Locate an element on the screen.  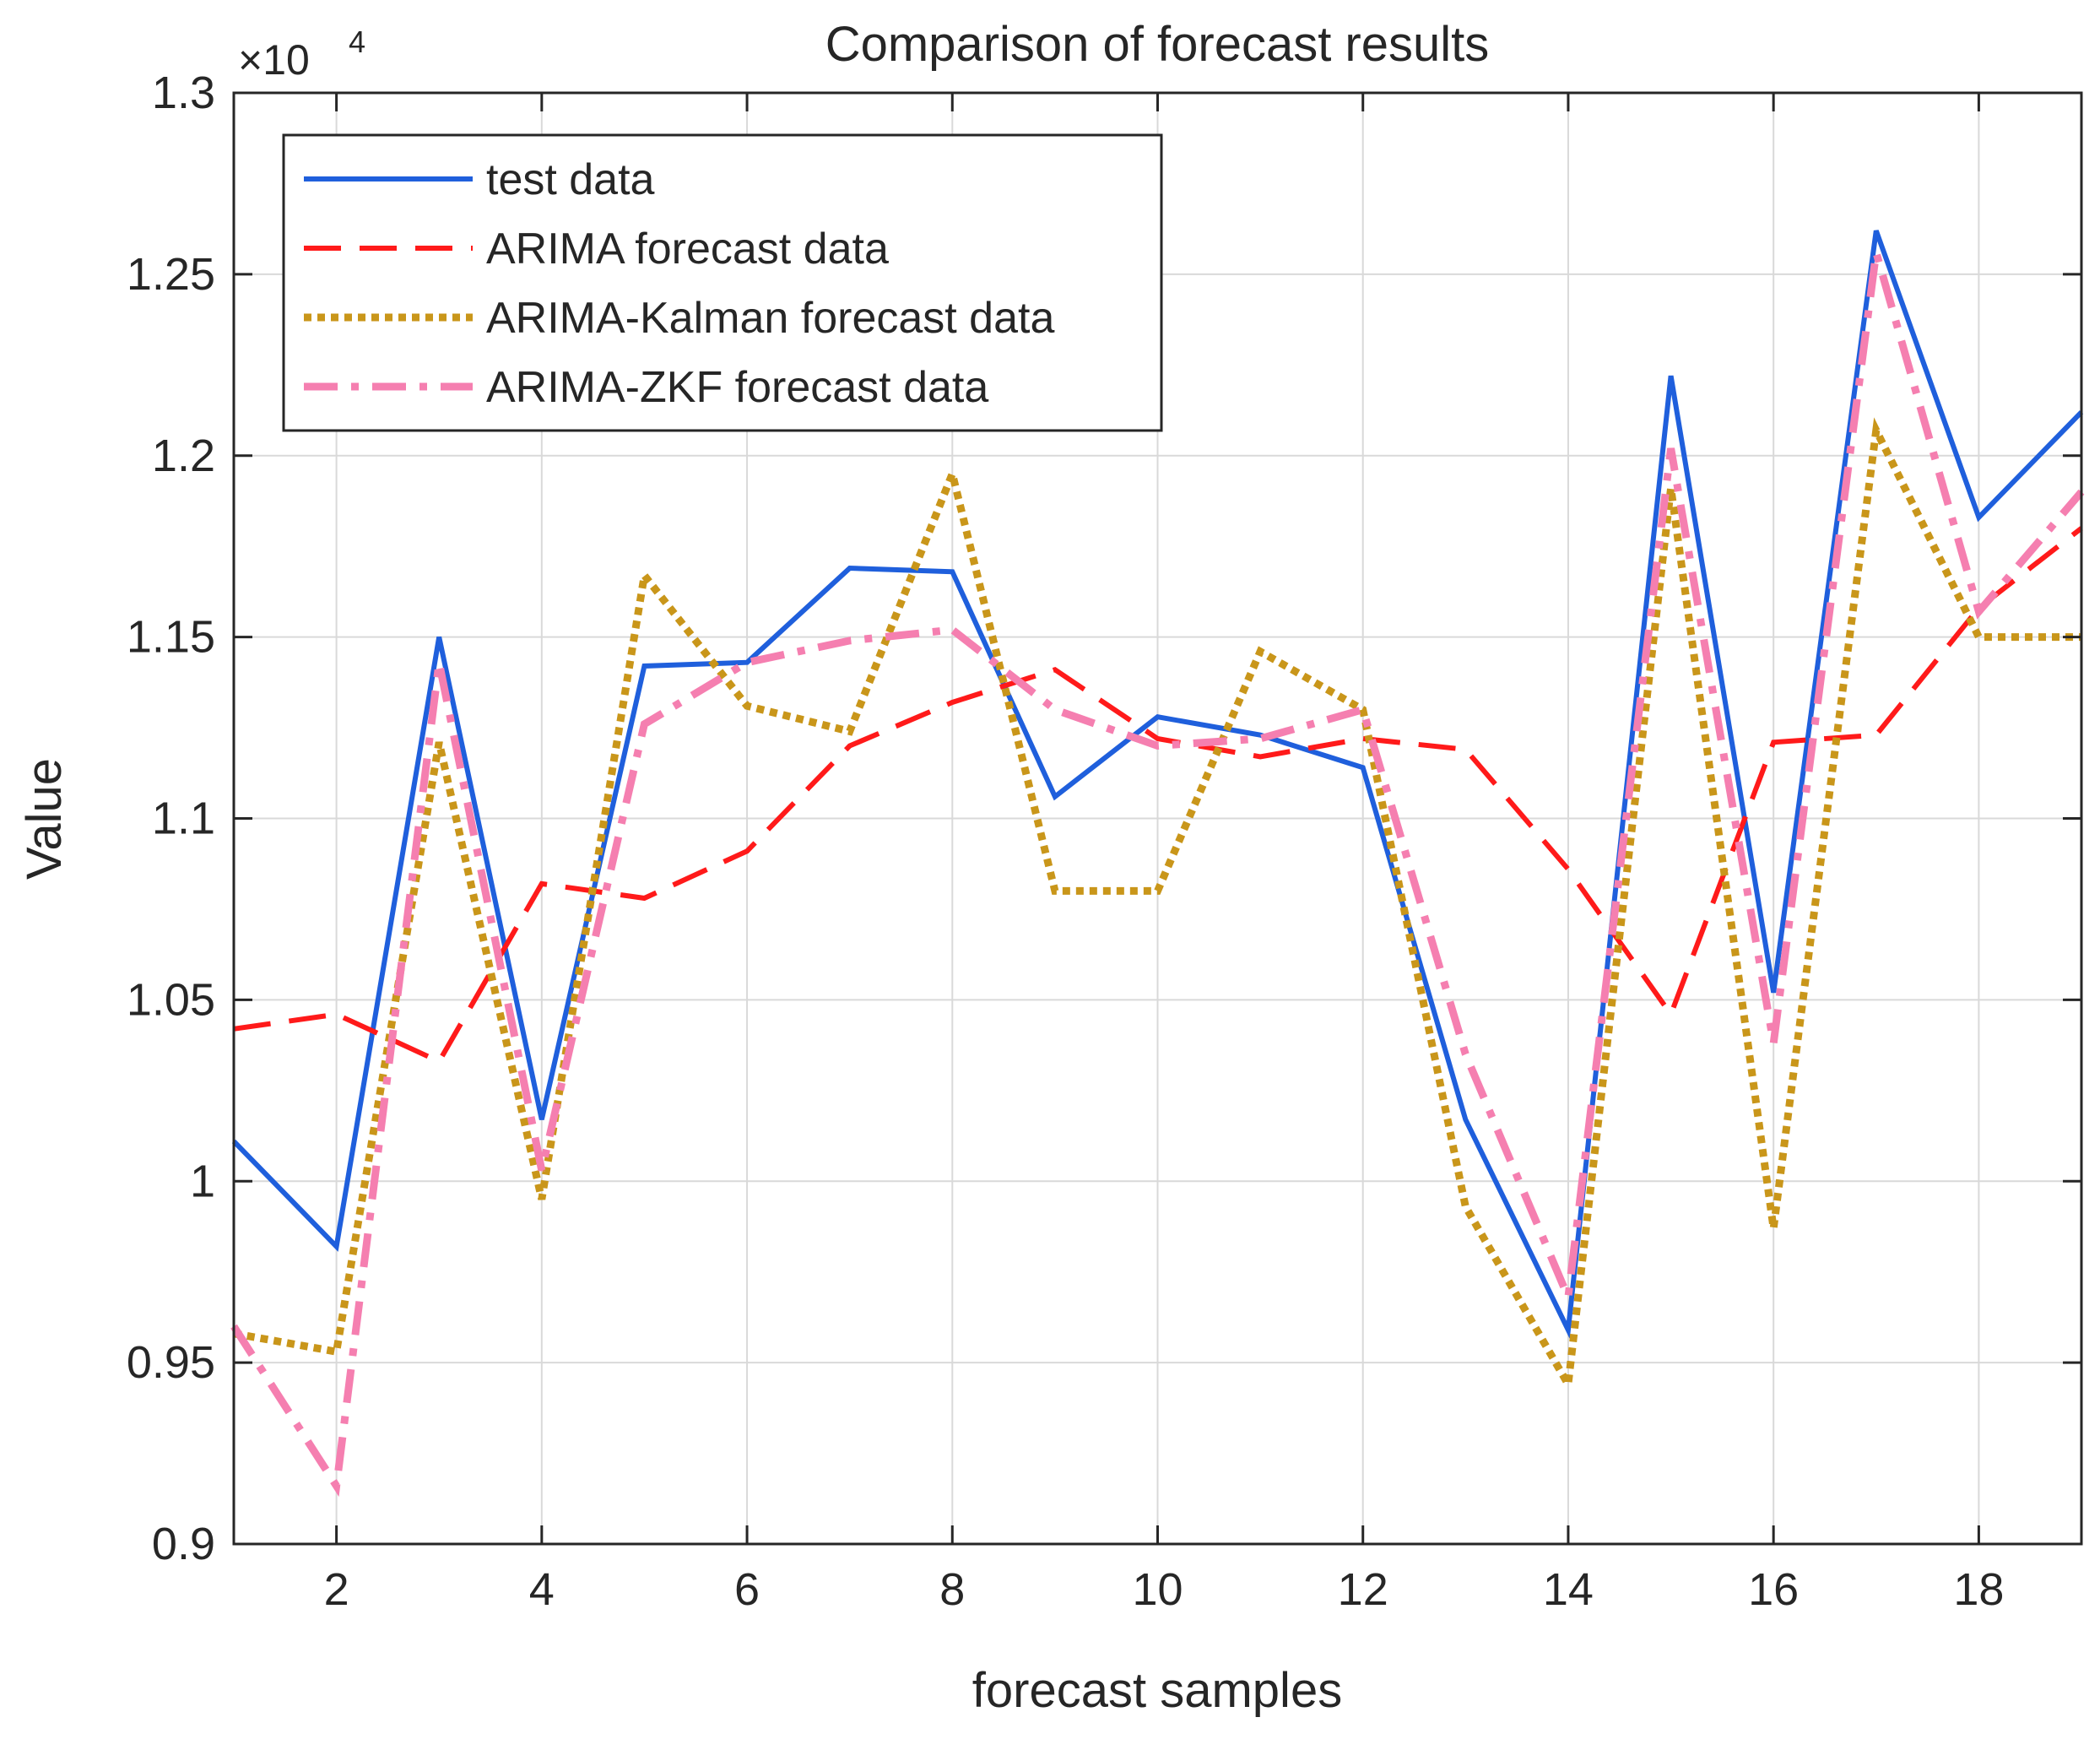
legend-label-3: ARIMA-Kalman forecast data is located at coordinates (770, 319).